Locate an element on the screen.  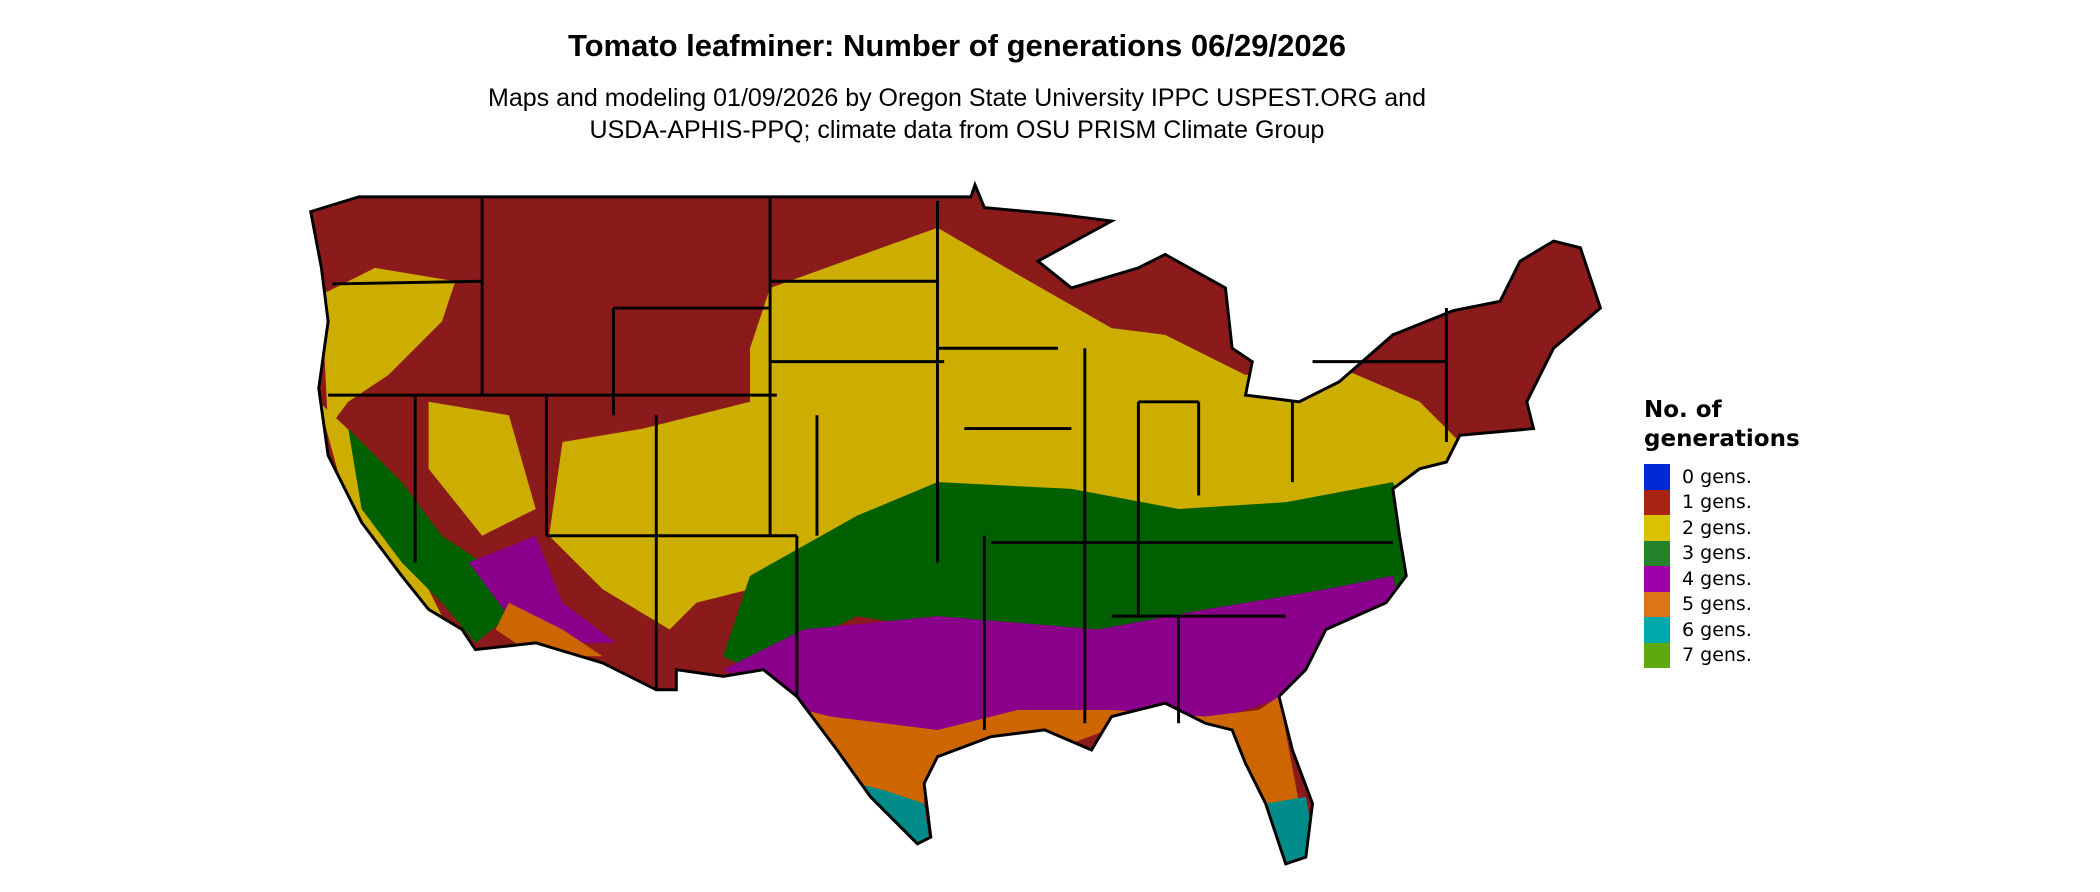
legend-label: 7 gens. is located at coordinates (1717, 655).